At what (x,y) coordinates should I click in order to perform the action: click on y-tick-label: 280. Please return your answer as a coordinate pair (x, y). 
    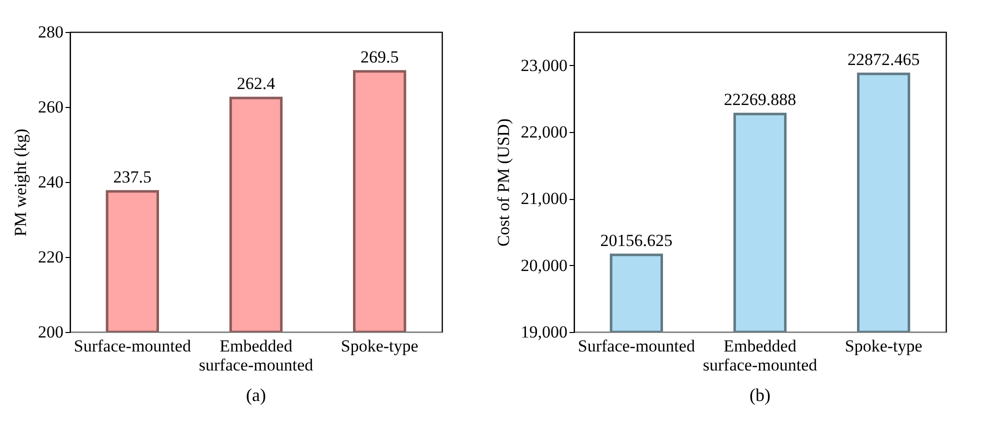
    Looking at the image, I should click on (51, 32).